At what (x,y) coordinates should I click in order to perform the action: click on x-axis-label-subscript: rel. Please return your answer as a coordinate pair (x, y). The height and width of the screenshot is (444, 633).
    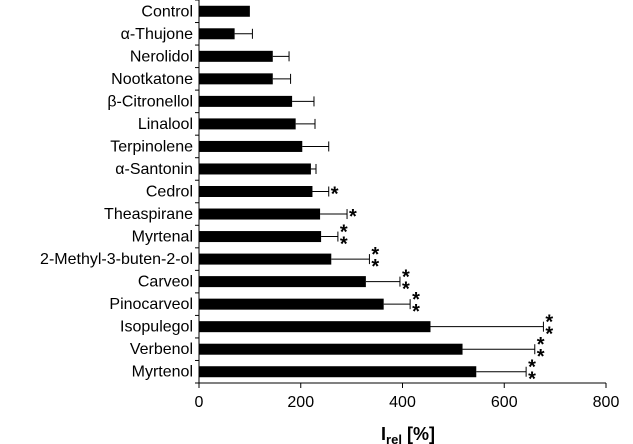
    Looking at the image, I should click on (394, 438).